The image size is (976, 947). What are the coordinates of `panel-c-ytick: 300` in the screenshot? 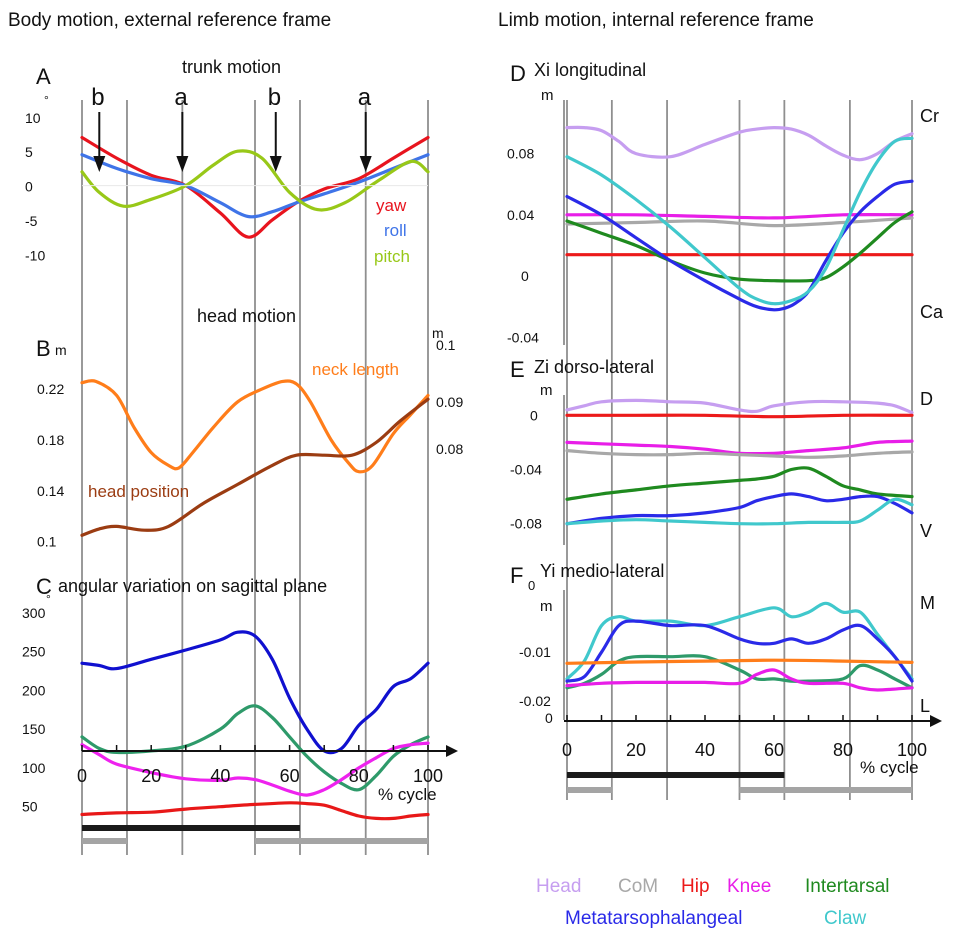 It's located at (34, 613).